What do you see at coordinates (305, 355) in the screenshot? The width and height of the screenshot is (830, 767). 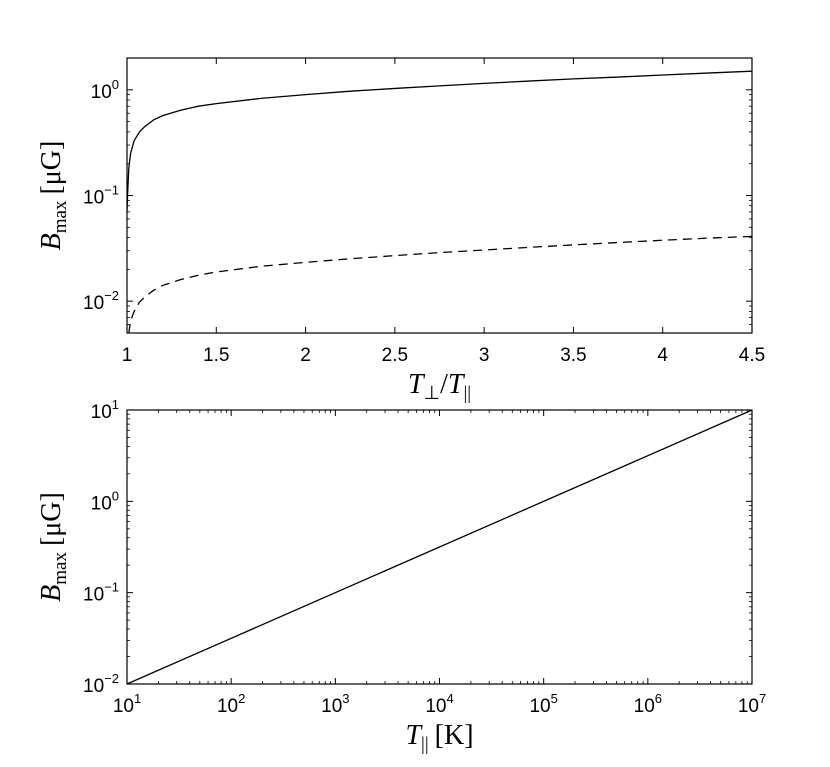 I see `x-tick-label: 2` at bounding box center [305, 355].